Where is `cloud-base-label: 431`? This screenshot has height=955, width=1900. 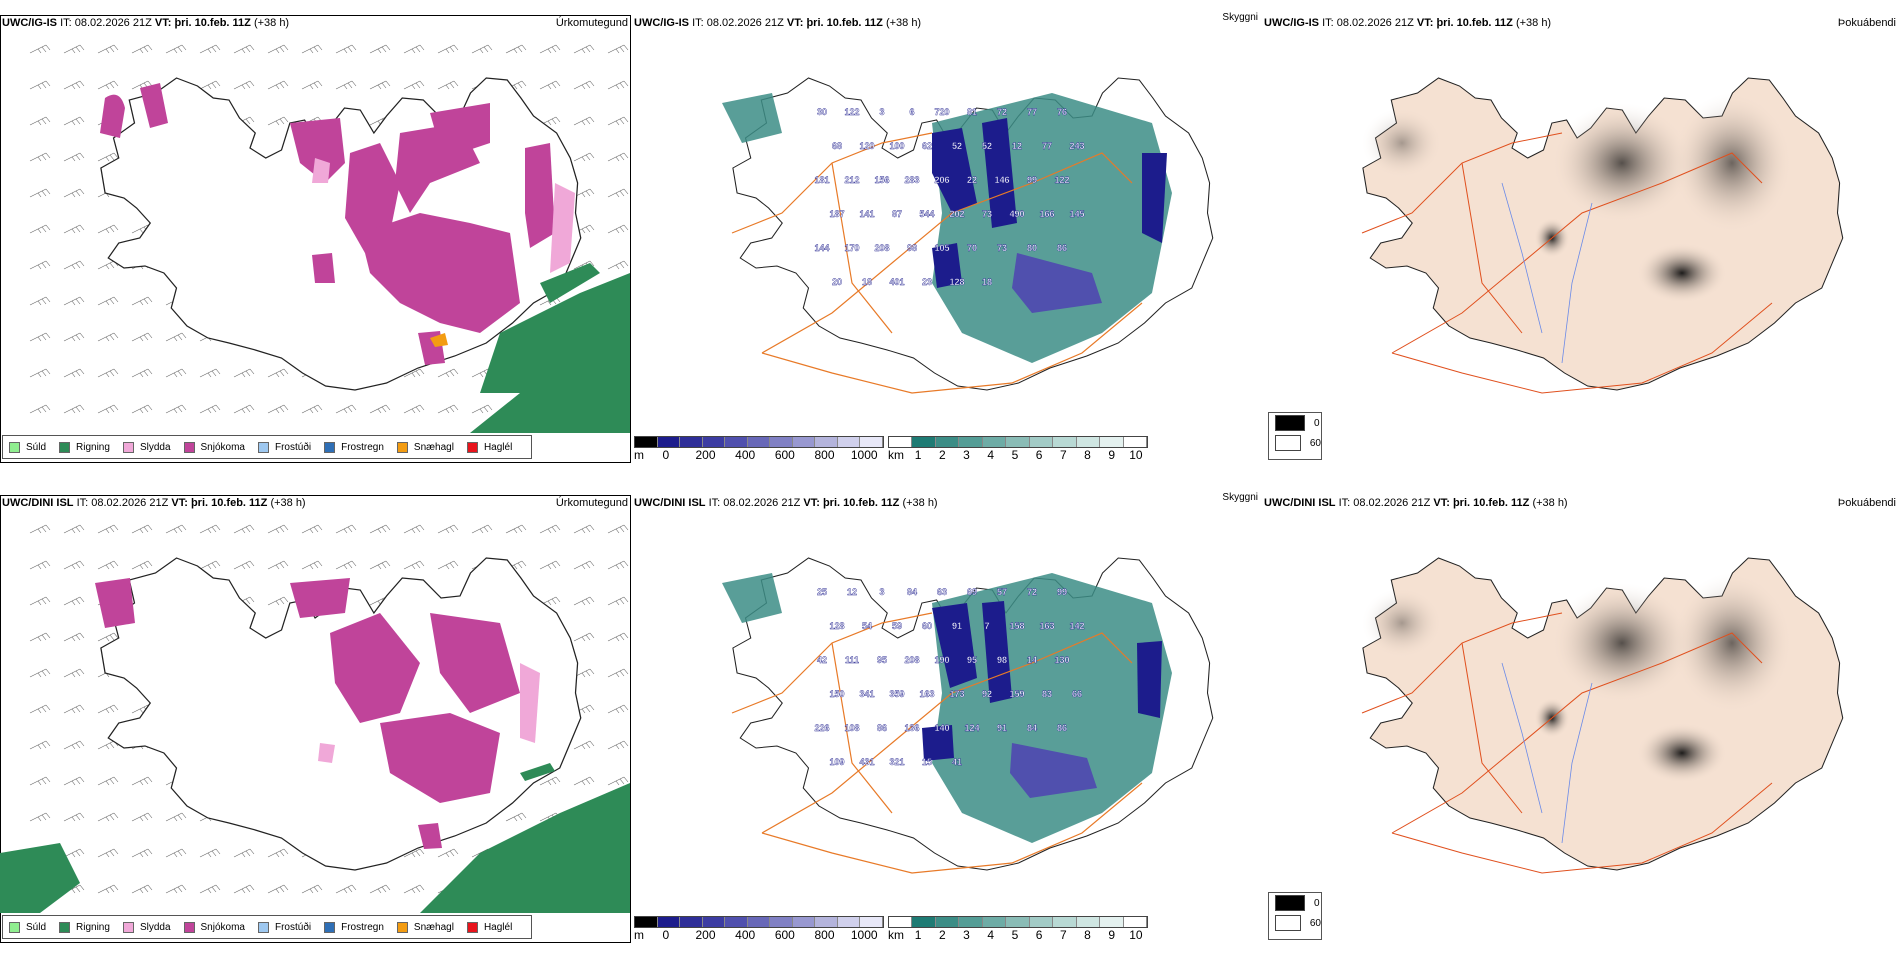 cloud-base-label: 431 is located at coordinates (866, 762).